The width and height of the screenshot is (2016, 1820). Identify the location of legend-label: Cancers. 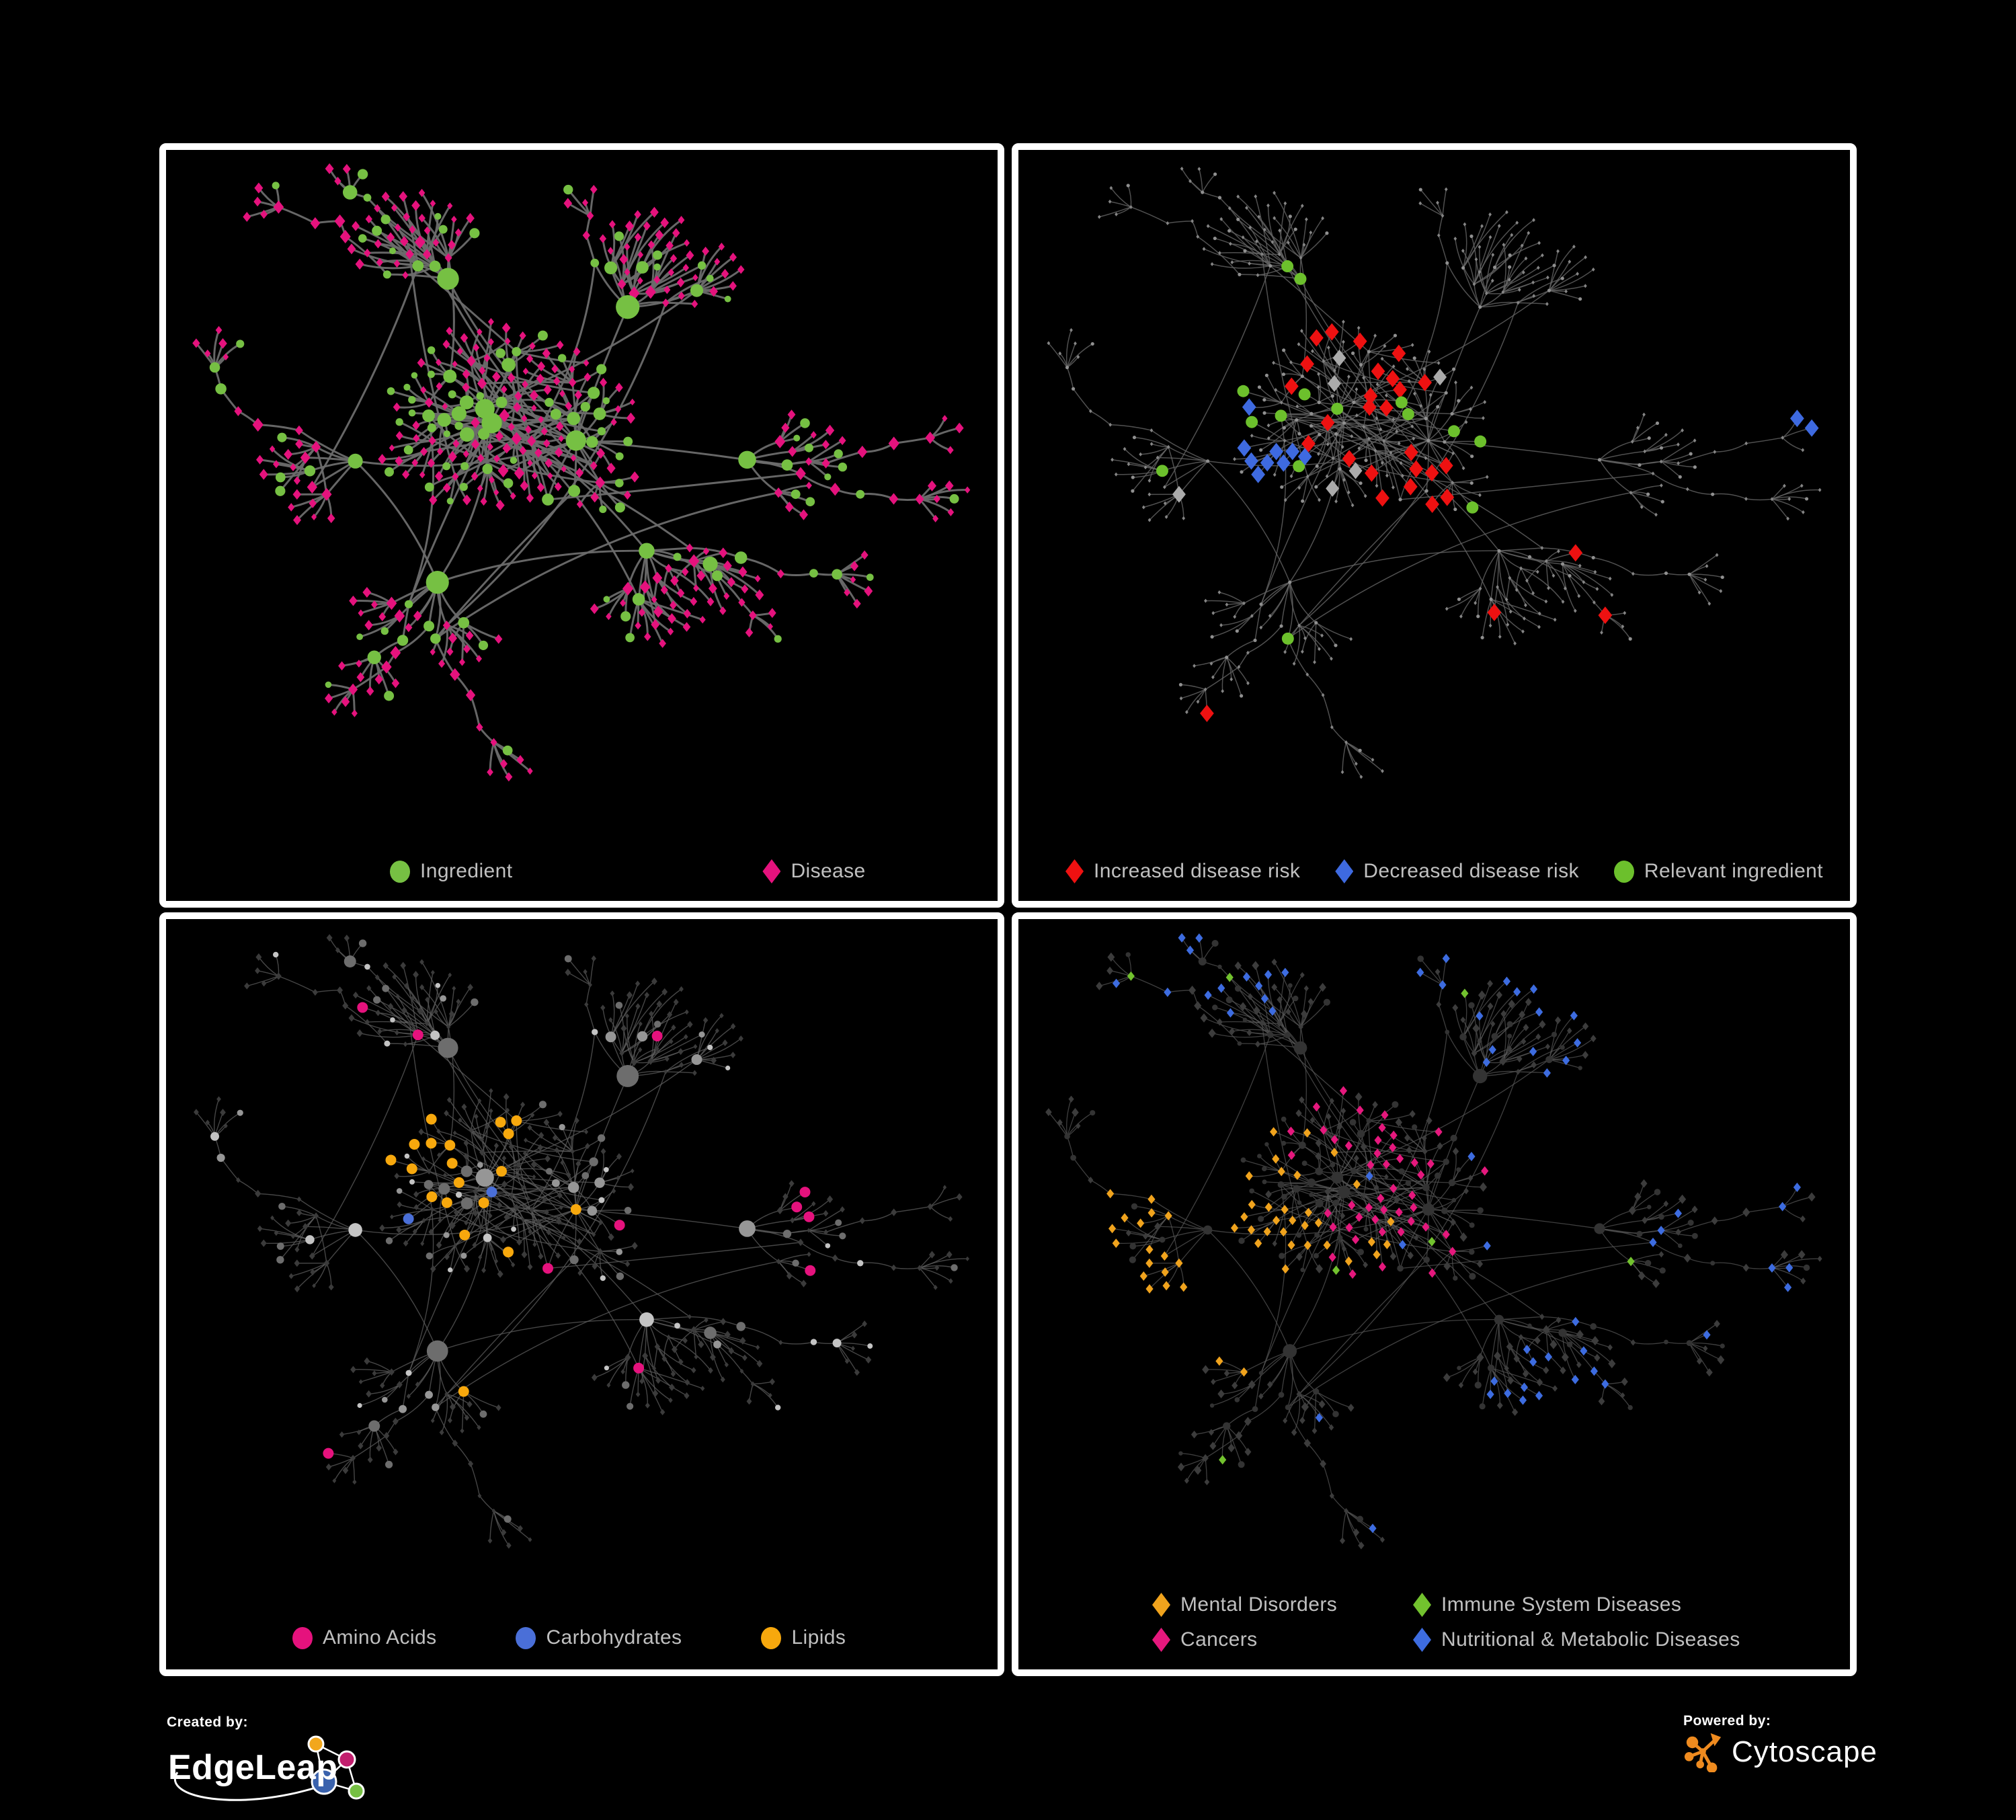
(1219, 1639).